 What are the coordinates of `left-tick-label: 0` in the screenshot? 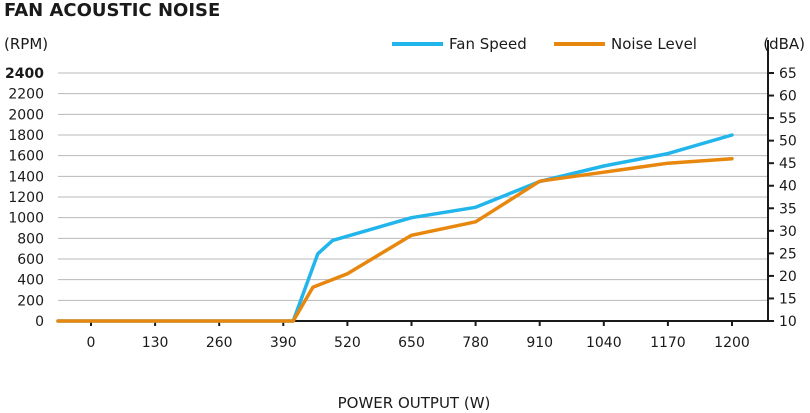 It's located at (39, 322).